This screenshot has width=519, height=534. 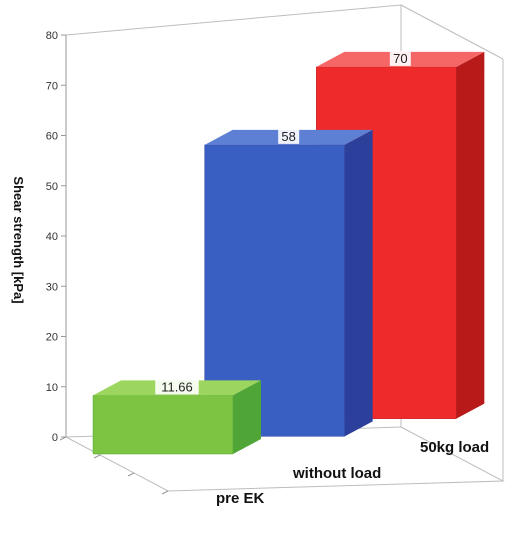 I want to click on floor-edges, so click(x=285, y=459).